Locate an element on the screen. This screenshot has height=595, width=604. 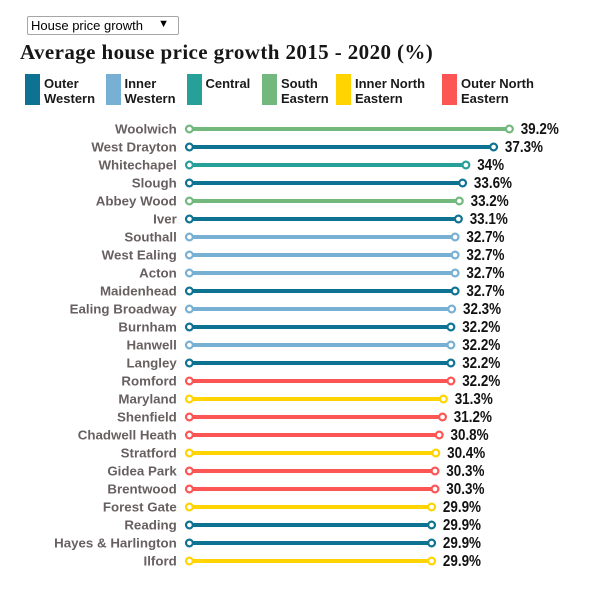
svg-text: Southall is located at coordinates (150, 237).